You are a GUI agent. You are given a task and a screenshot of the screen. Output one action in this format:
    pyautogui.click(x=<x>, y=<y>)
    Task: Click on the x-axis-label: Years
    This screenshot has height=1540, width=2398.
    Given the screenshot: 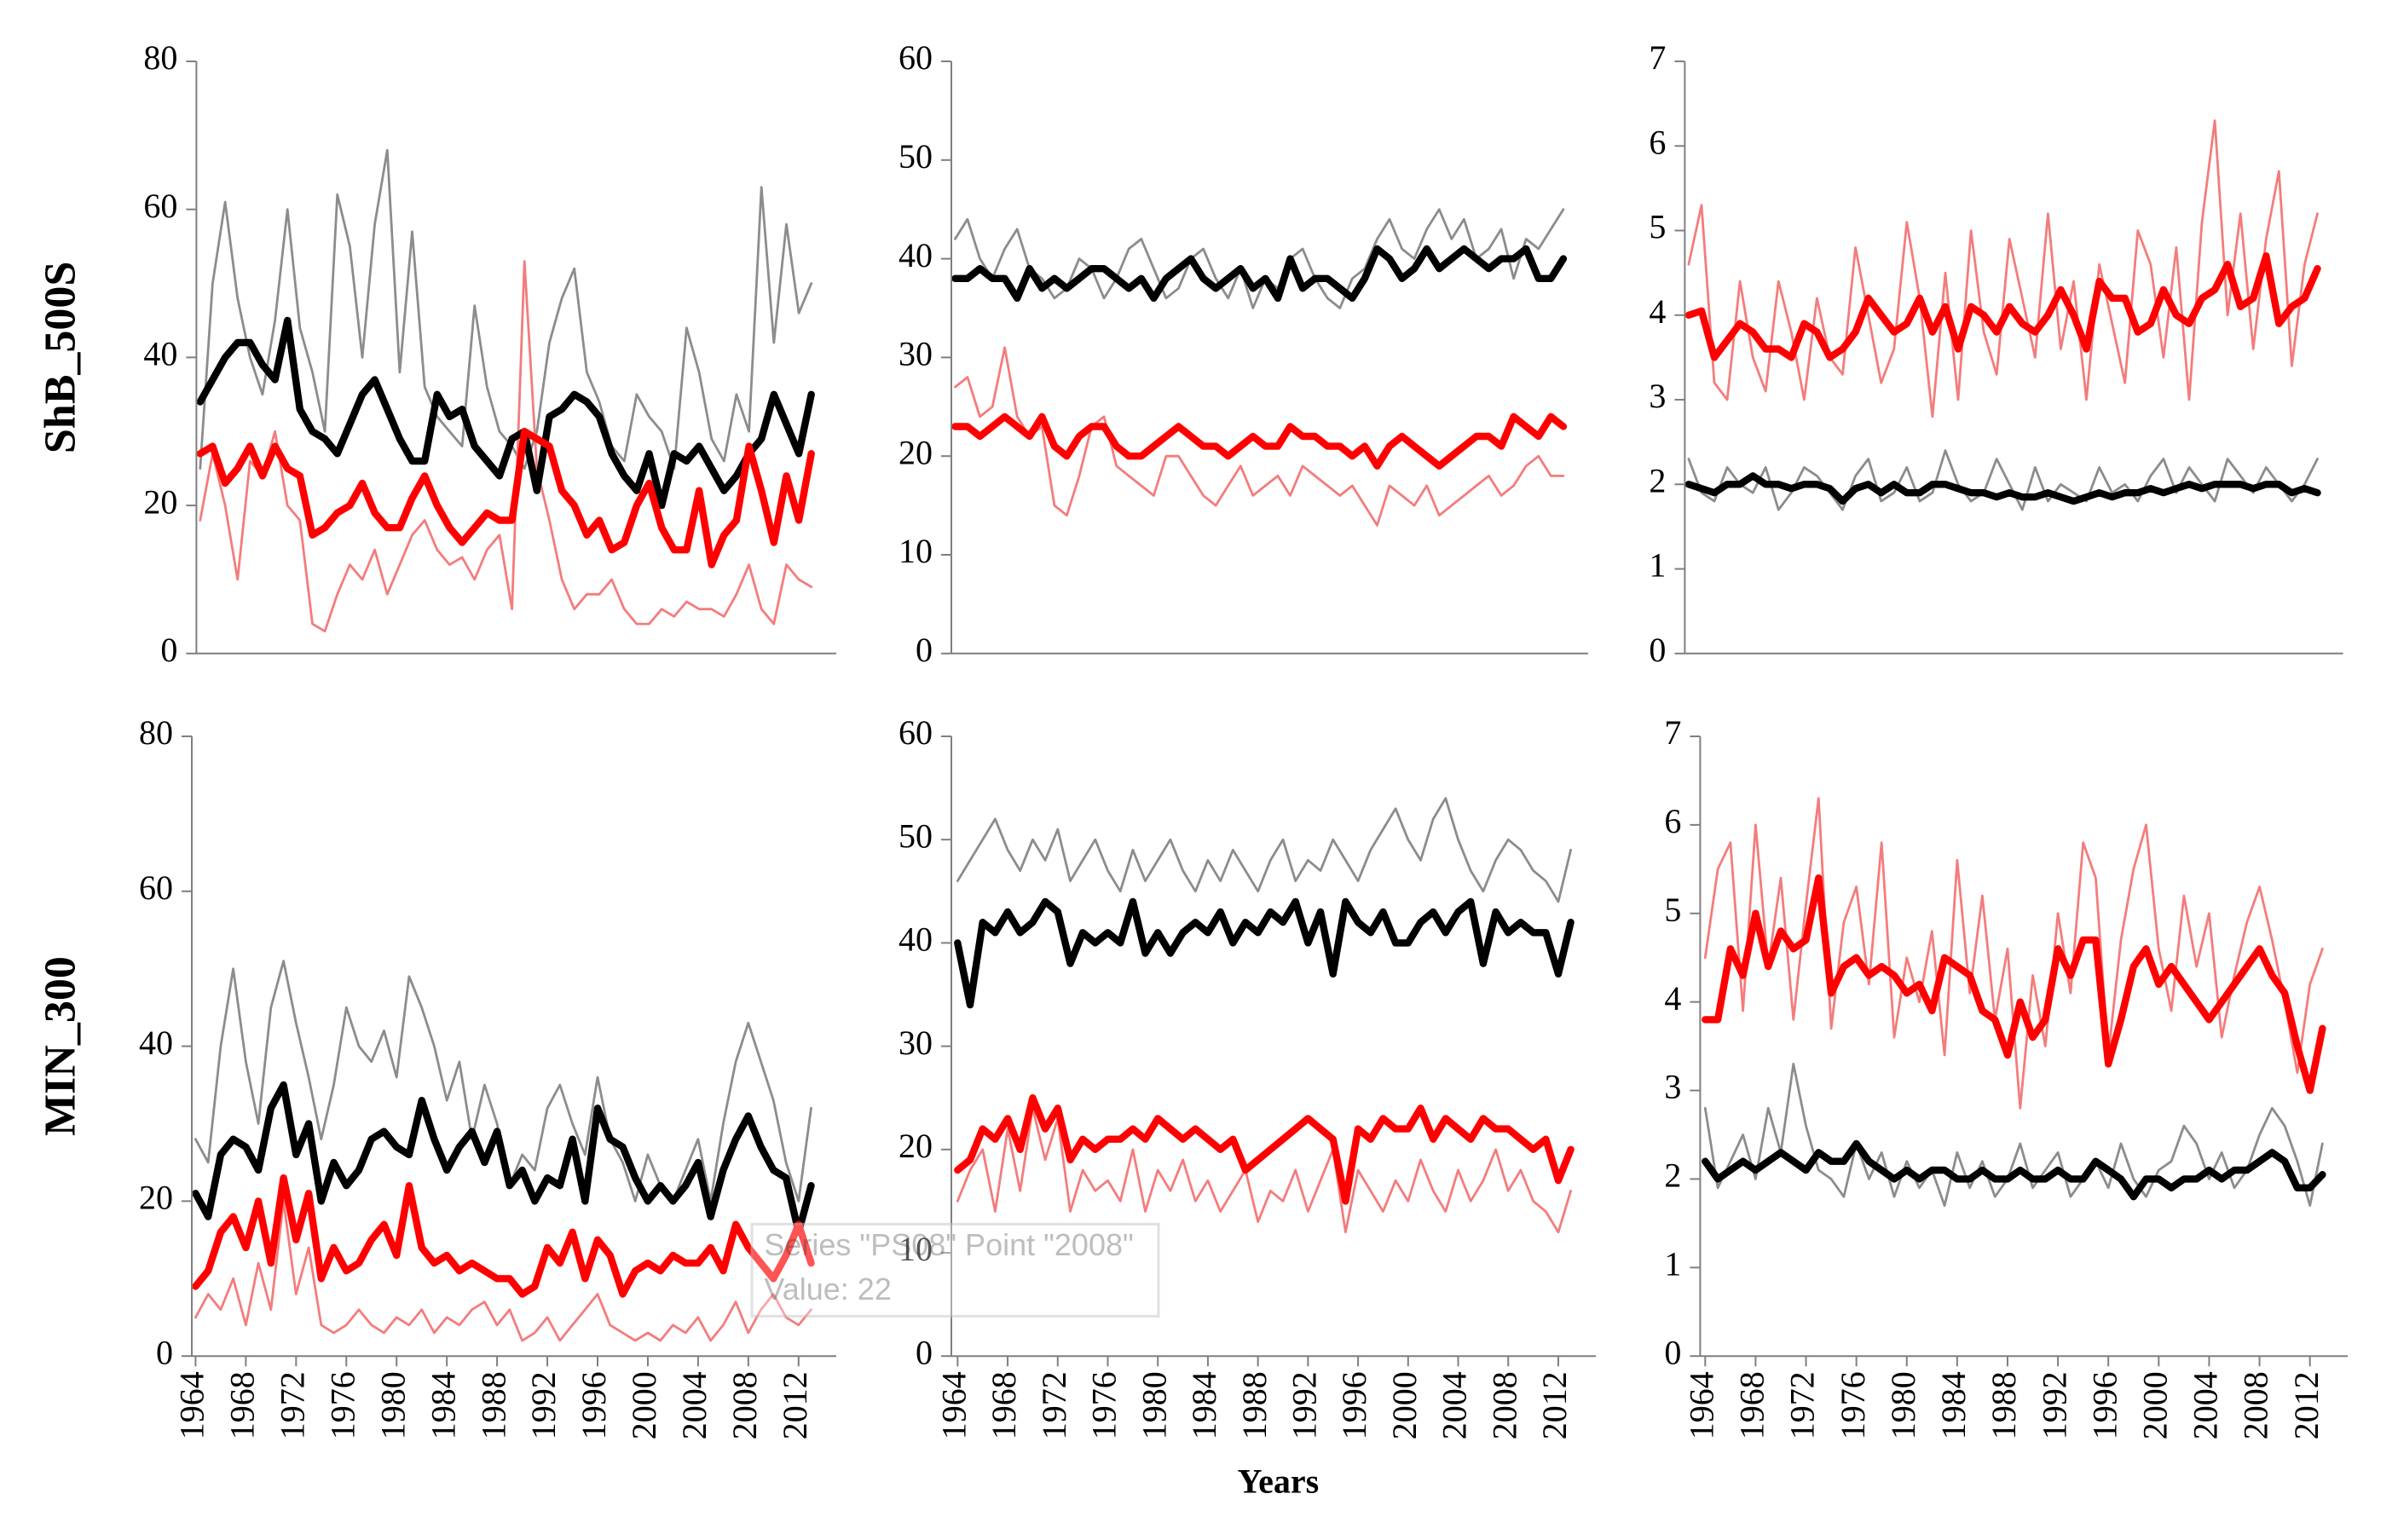 What is the action you would take?
    pyautogui.click(x=1279, y=1481)
    